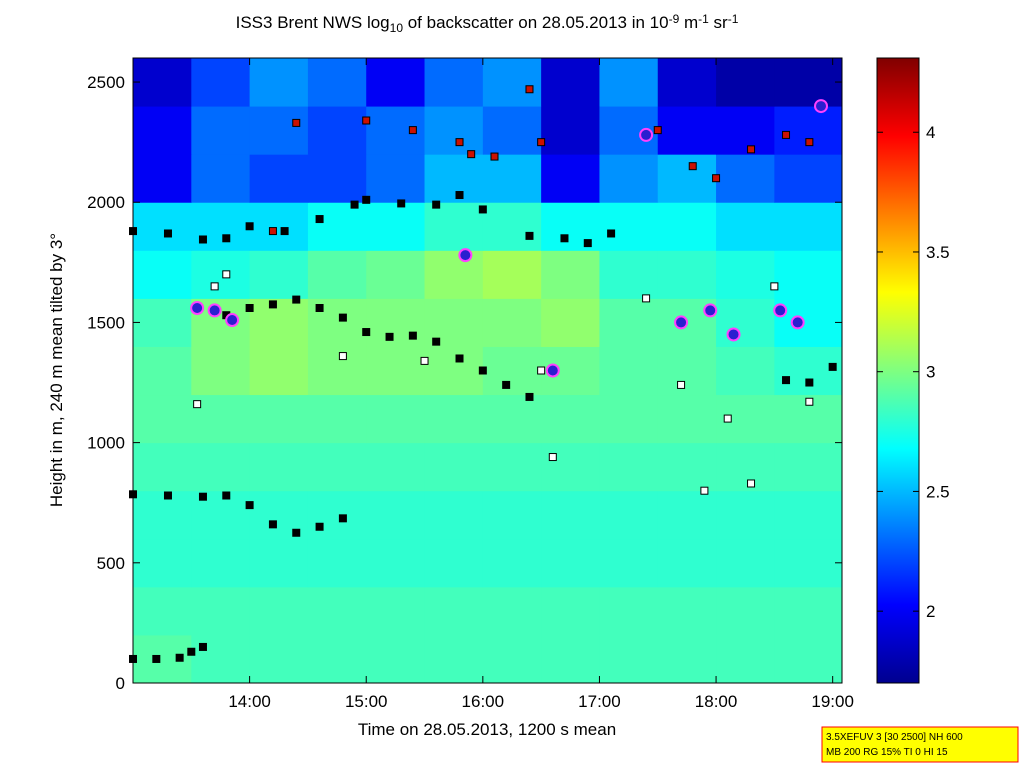 This screenshot has width=1023, height=767. Describe the element at coordinates (898, 370) in the screenshot. I see `colorbar` at that location.